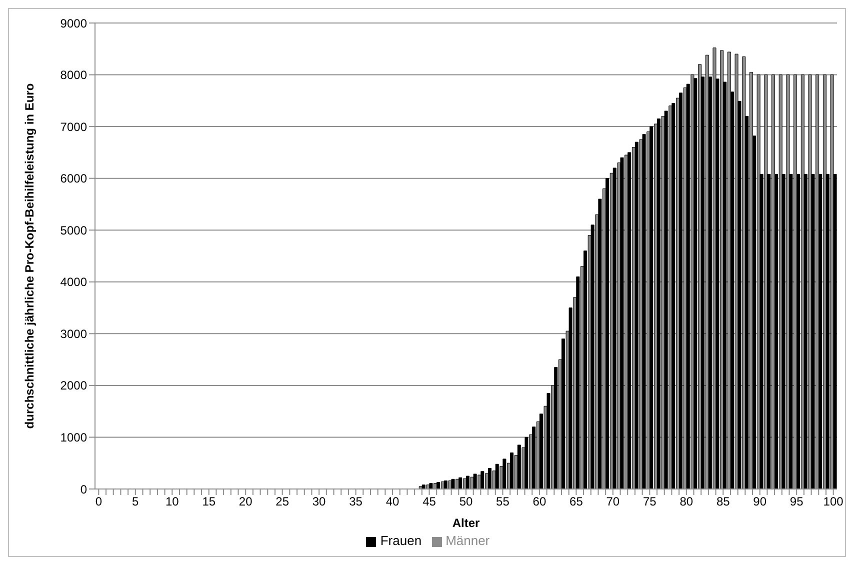 The width and height of the screenshot is (854, 565). I want to click on x-tick-label: 20, so click(245, 501).